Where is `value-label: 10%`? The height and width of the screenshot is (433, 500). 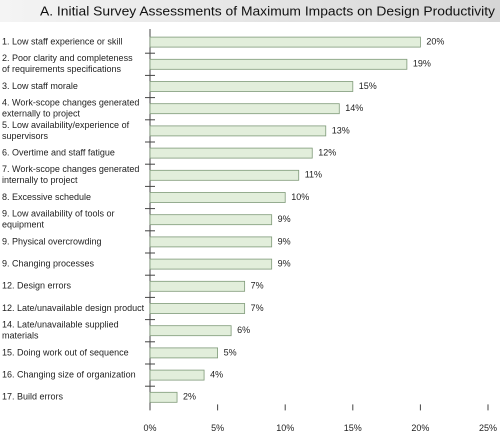 value-label: 10% is located at coordinates (300, 197).